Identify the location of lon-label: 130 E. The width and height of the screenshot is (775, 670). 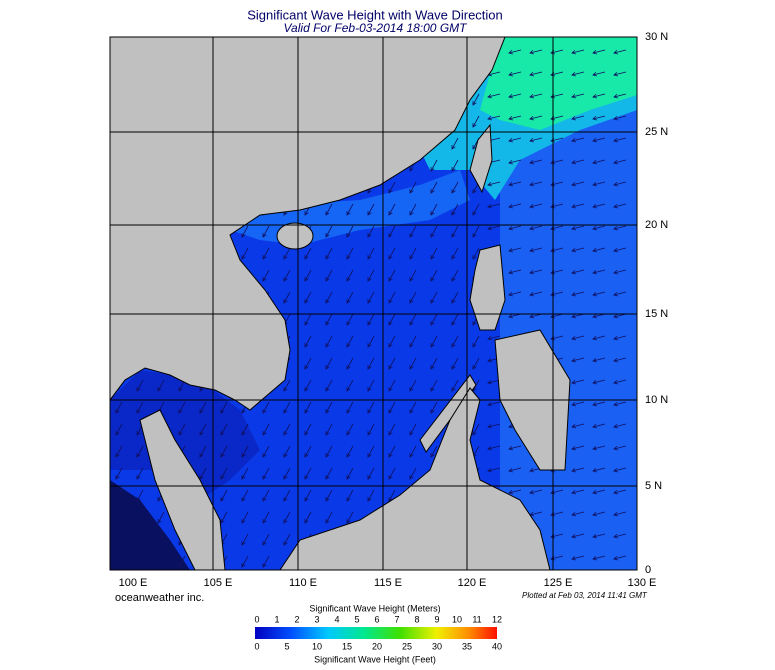
(642, 583).